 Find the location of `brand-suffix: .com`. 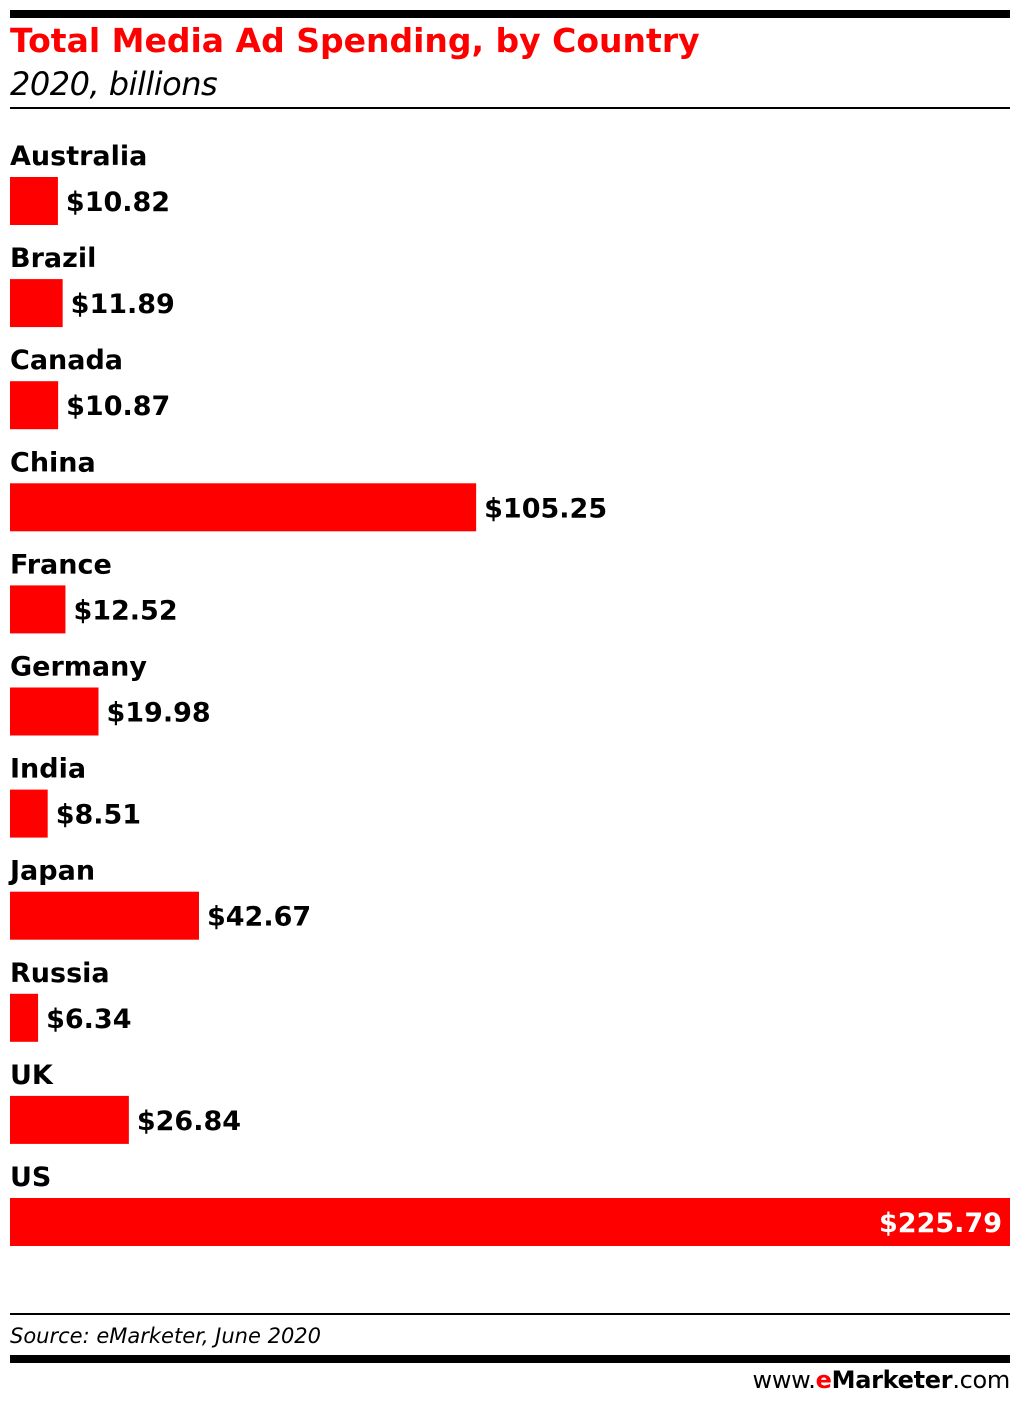

brand-suffix: .com is located at coordinates (981, 1380).